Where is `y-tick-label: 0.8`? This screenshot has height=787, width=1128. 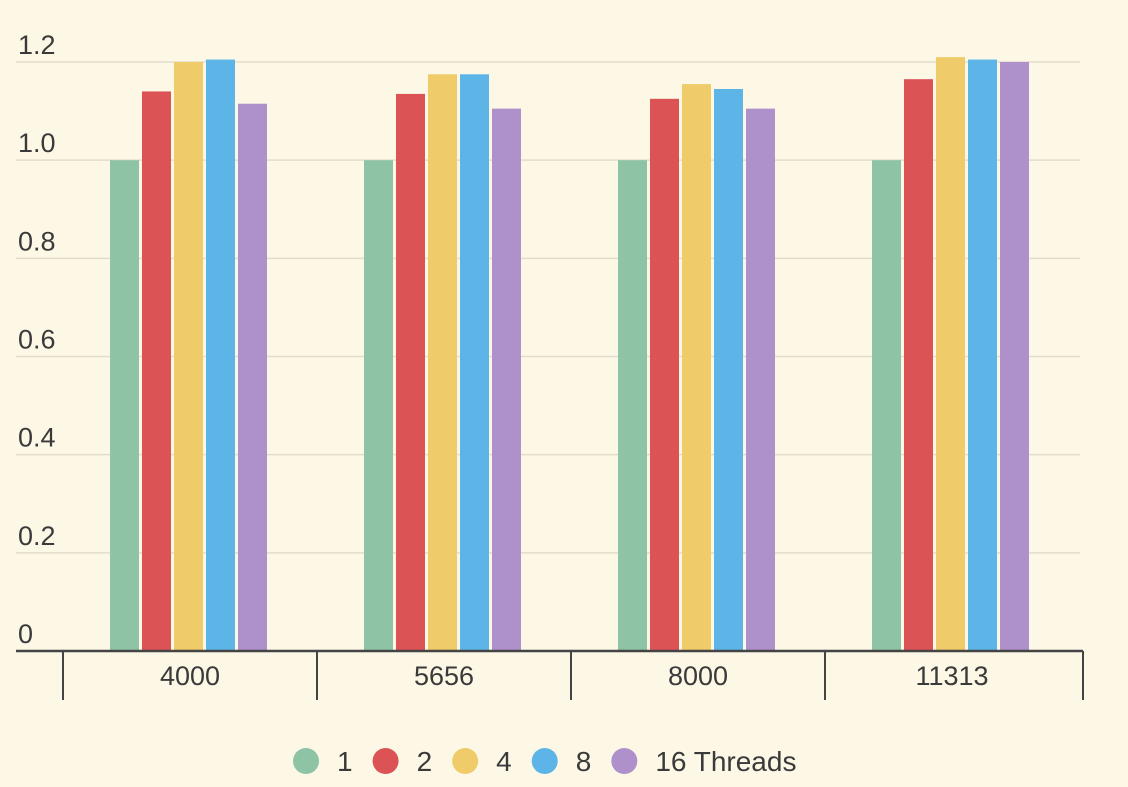 y-tick-label: 0.8 is located at coordinates (37, 241).